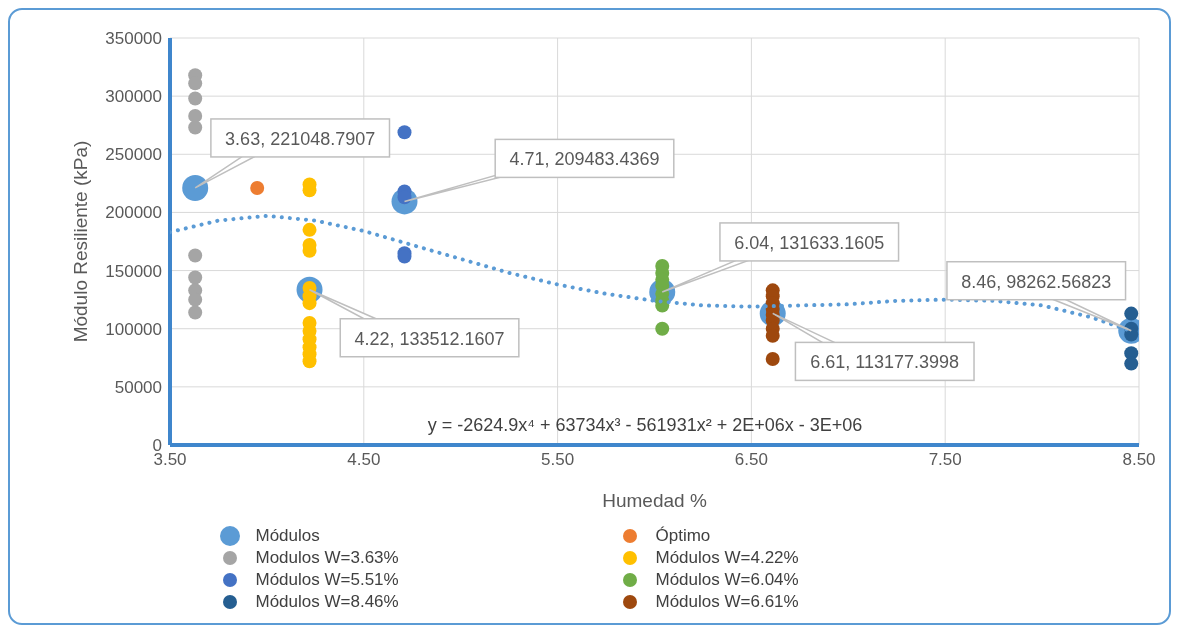 Image resolution: width=1181 pixels, height=635 pixels. I want to click on annotation: 4.71, 209483.4369, so click(584, 159).